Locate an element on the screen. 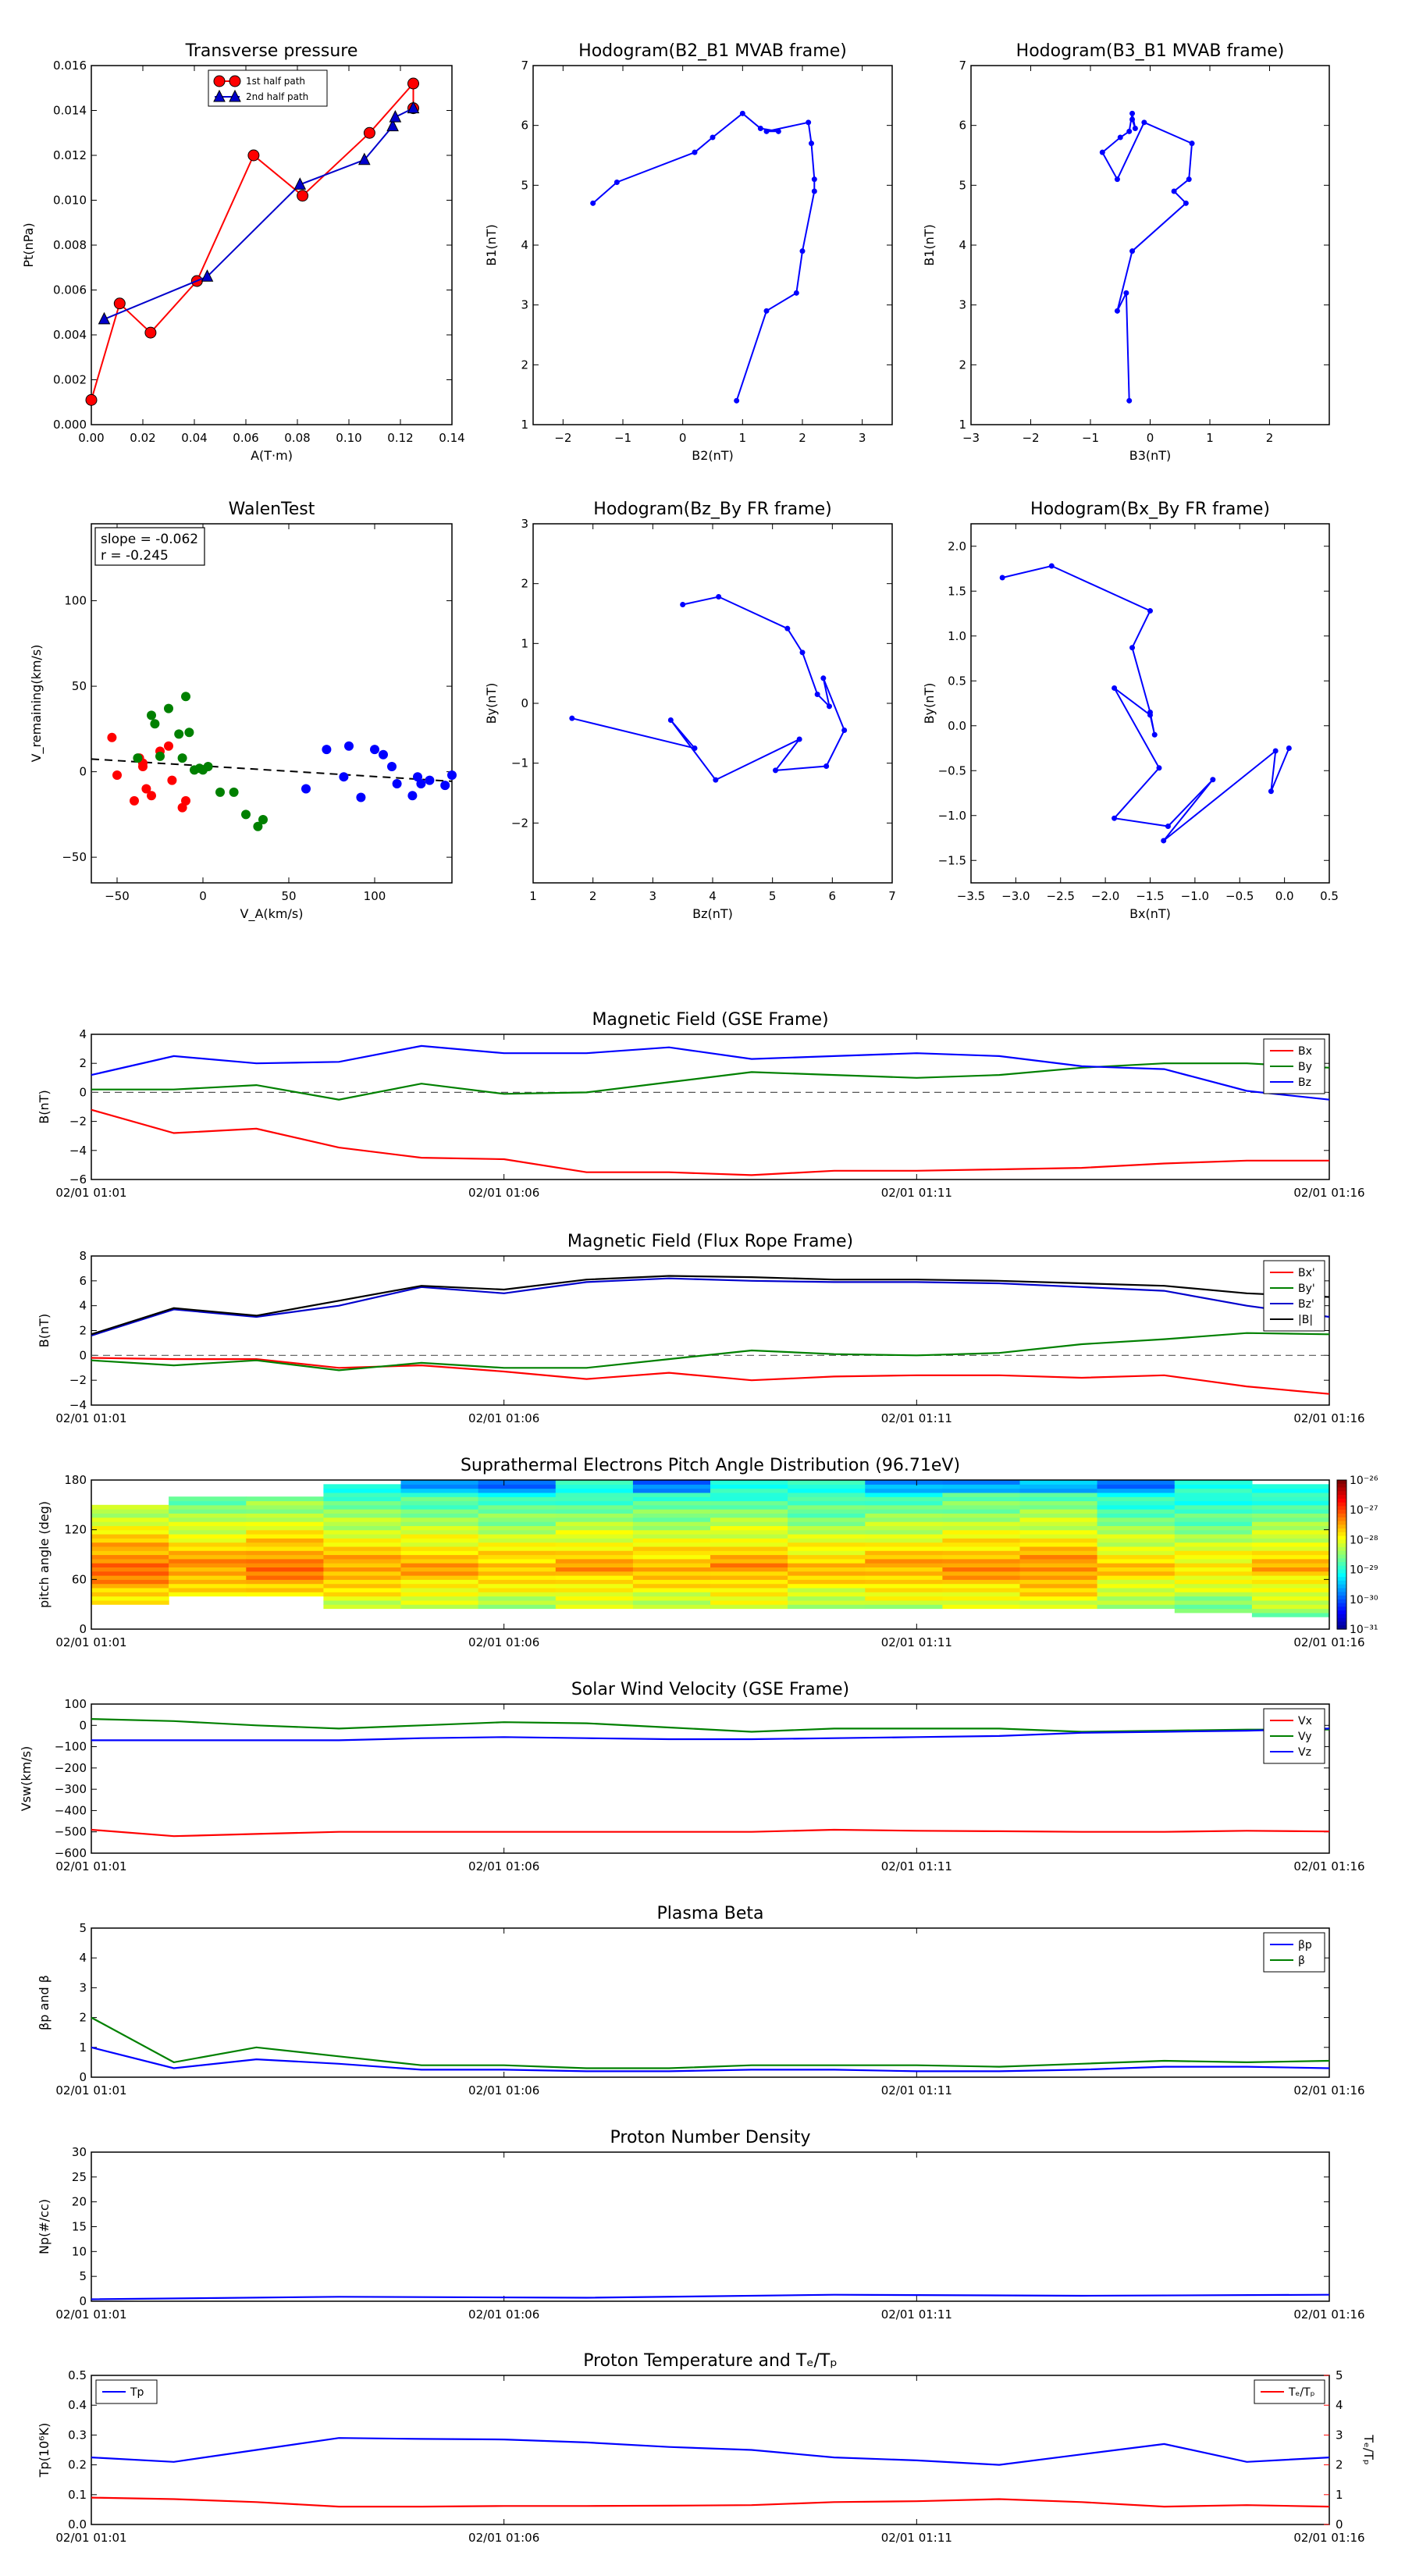  x-axis-label: Bx(nT) is located at coordinates (1150, 913).